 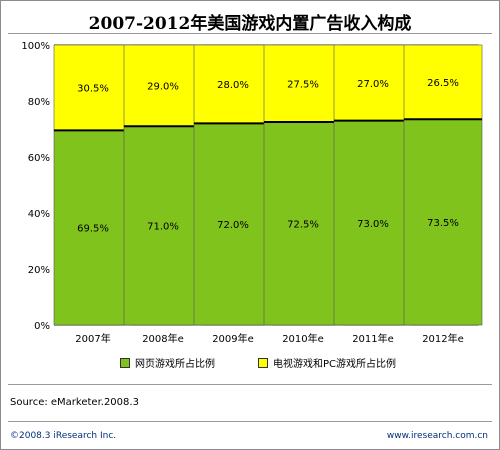 What do you see at coordinates (373, 84) in the screenshot?
I see `data-label: 27.0%` at bounding box center [373, 84].